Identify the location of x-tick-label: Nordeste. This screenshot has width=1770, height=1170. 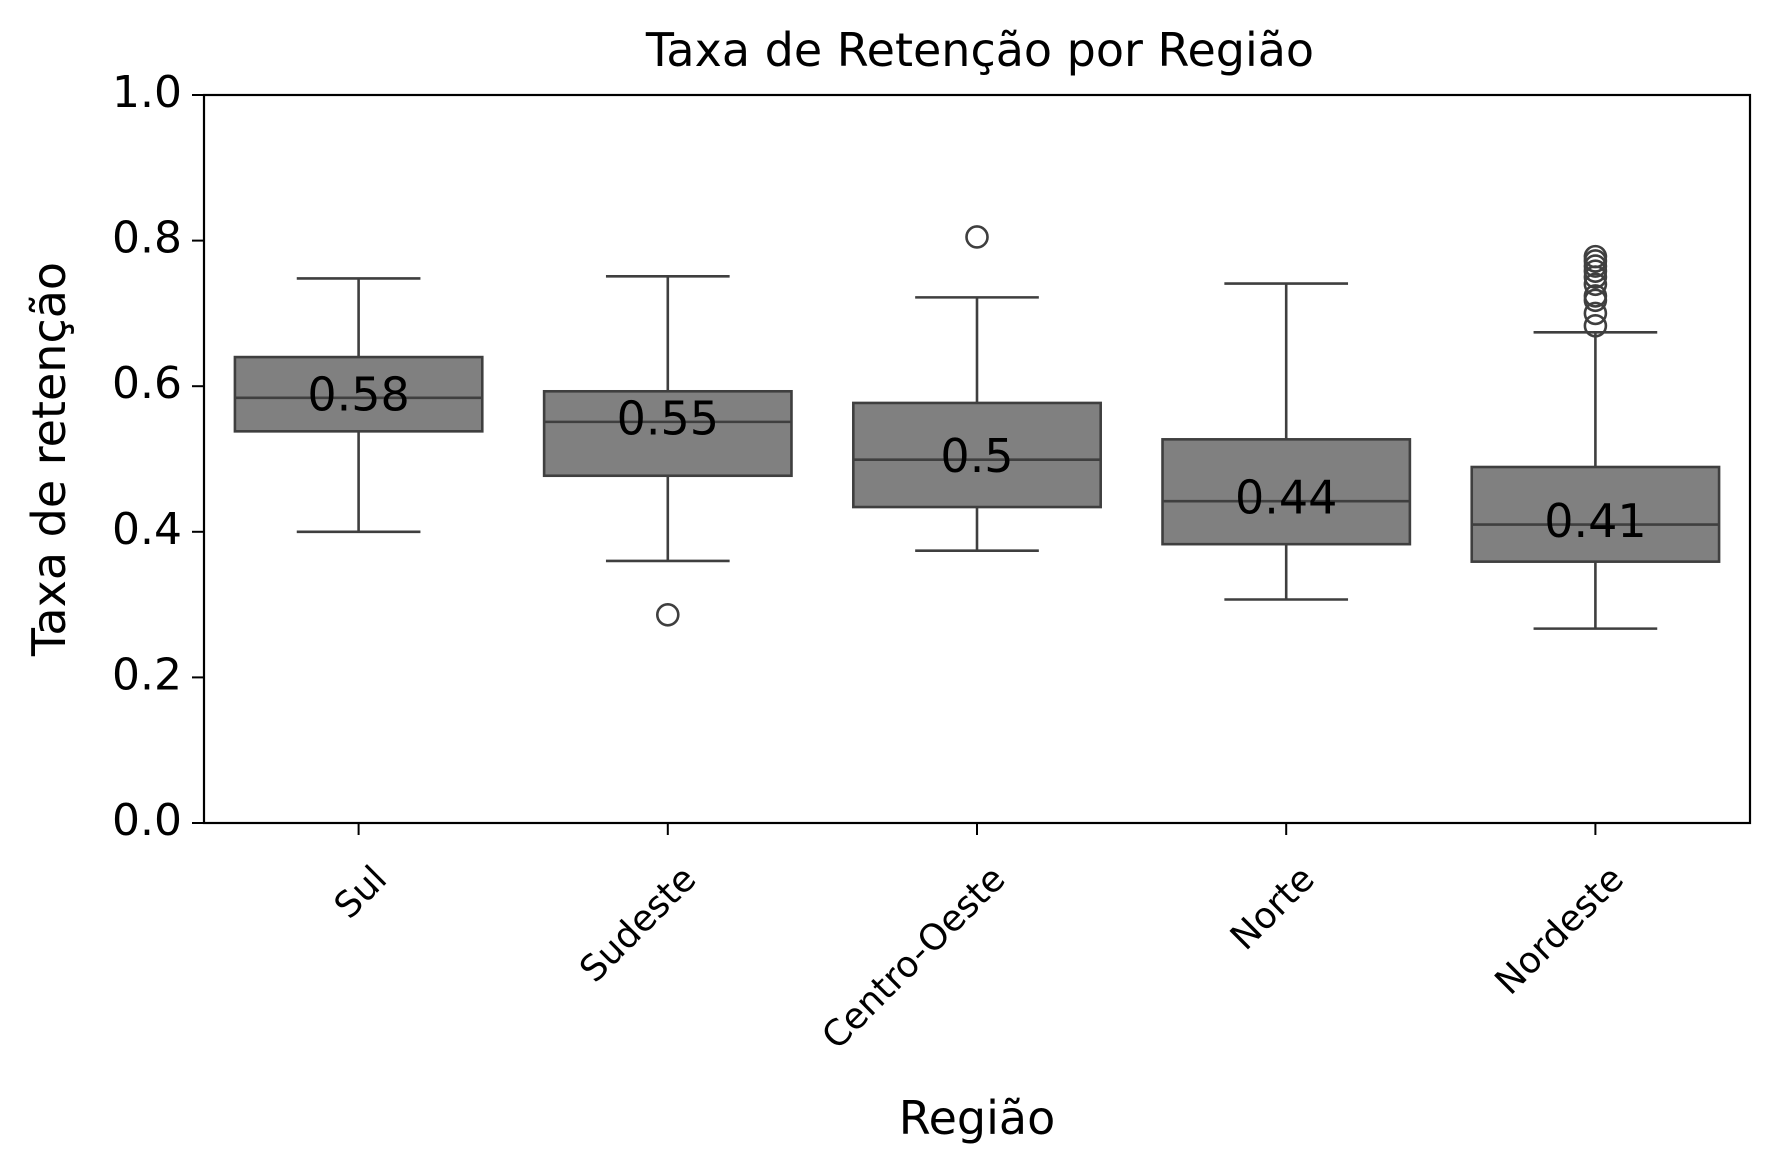
(1560, 930).